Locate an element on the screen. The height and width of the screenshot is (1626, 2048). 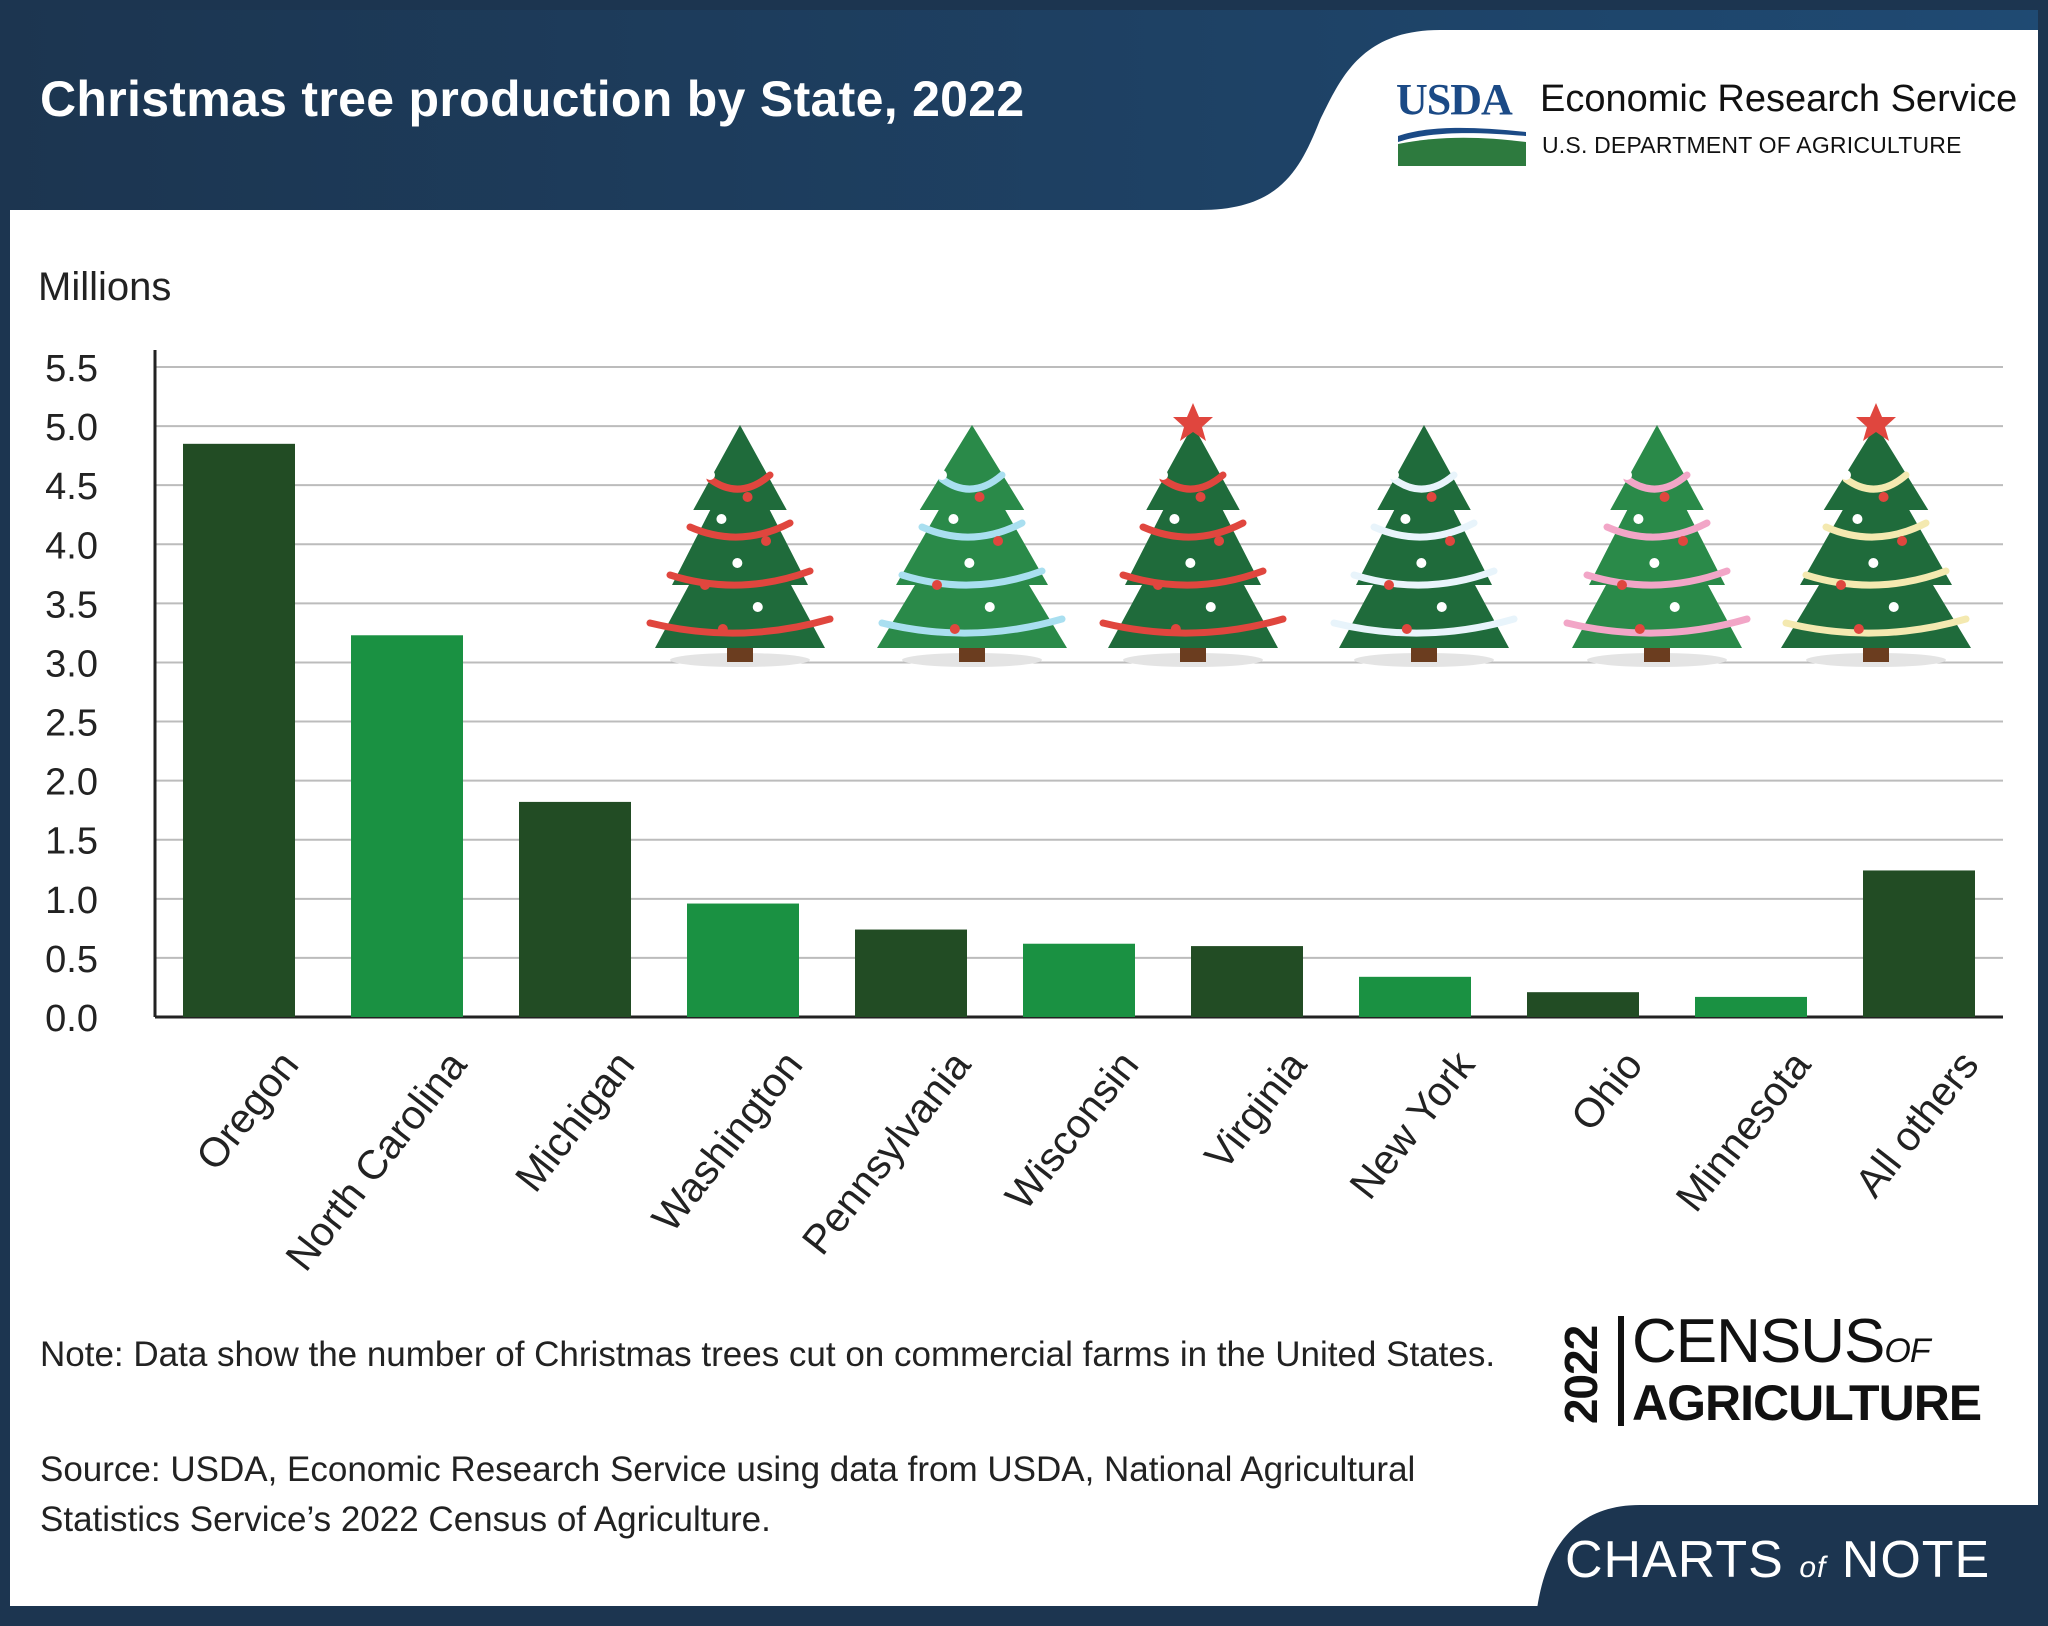
department-name: U.S. DEPARTMENT OF AGRICULTURE is located at coordinates (1752, 145).